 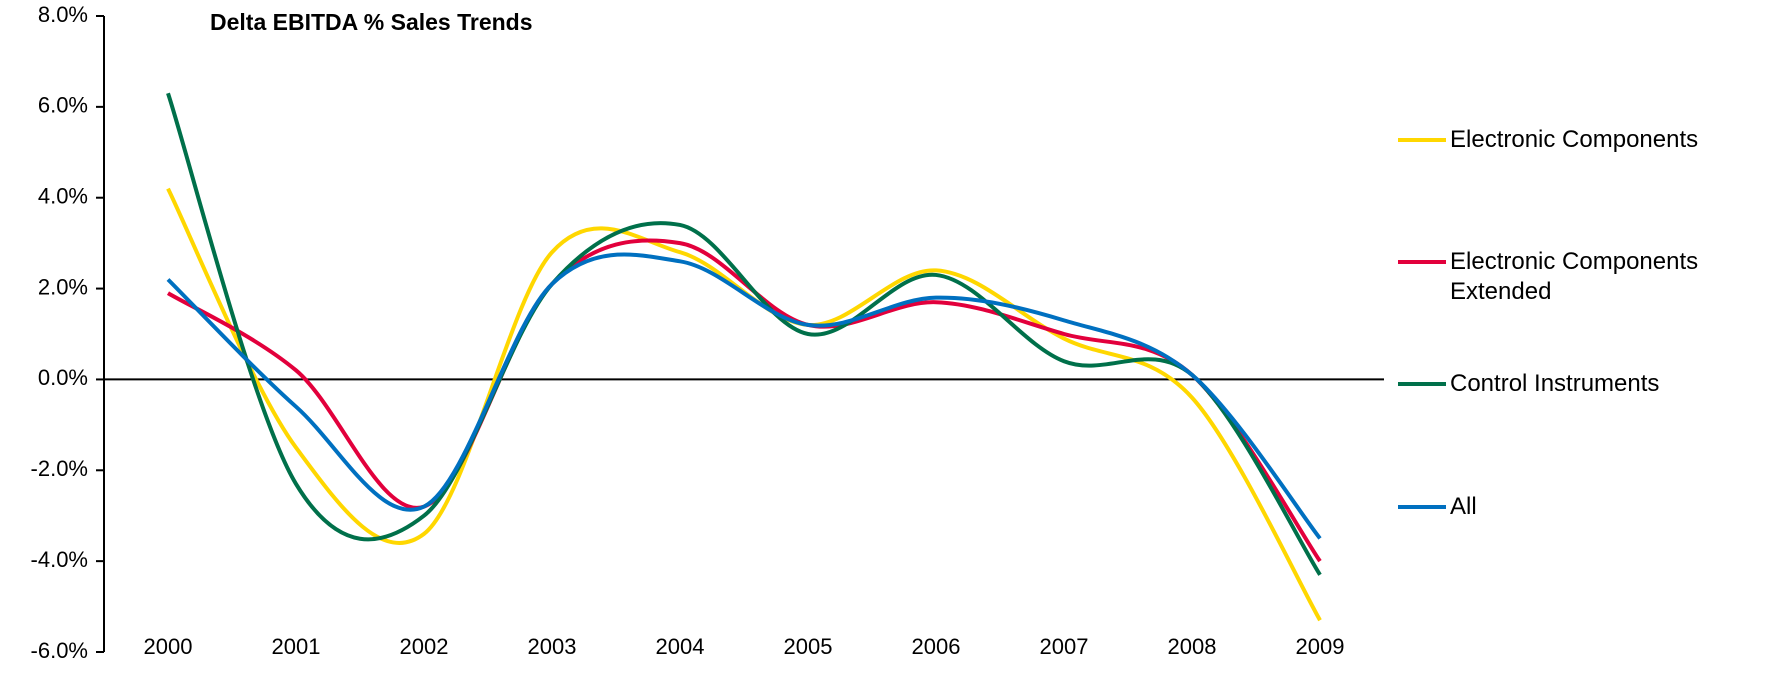 What do you see at coordinates (63, 196) in the screenshot?
I see `y-tick-label: 4.0%` at bounding box center [63, 196].